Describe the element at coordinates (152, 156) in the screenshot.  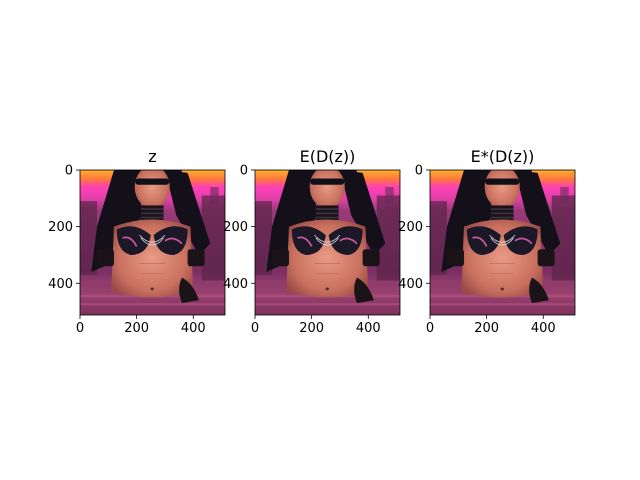
I see `subplot-title: z` at that location.